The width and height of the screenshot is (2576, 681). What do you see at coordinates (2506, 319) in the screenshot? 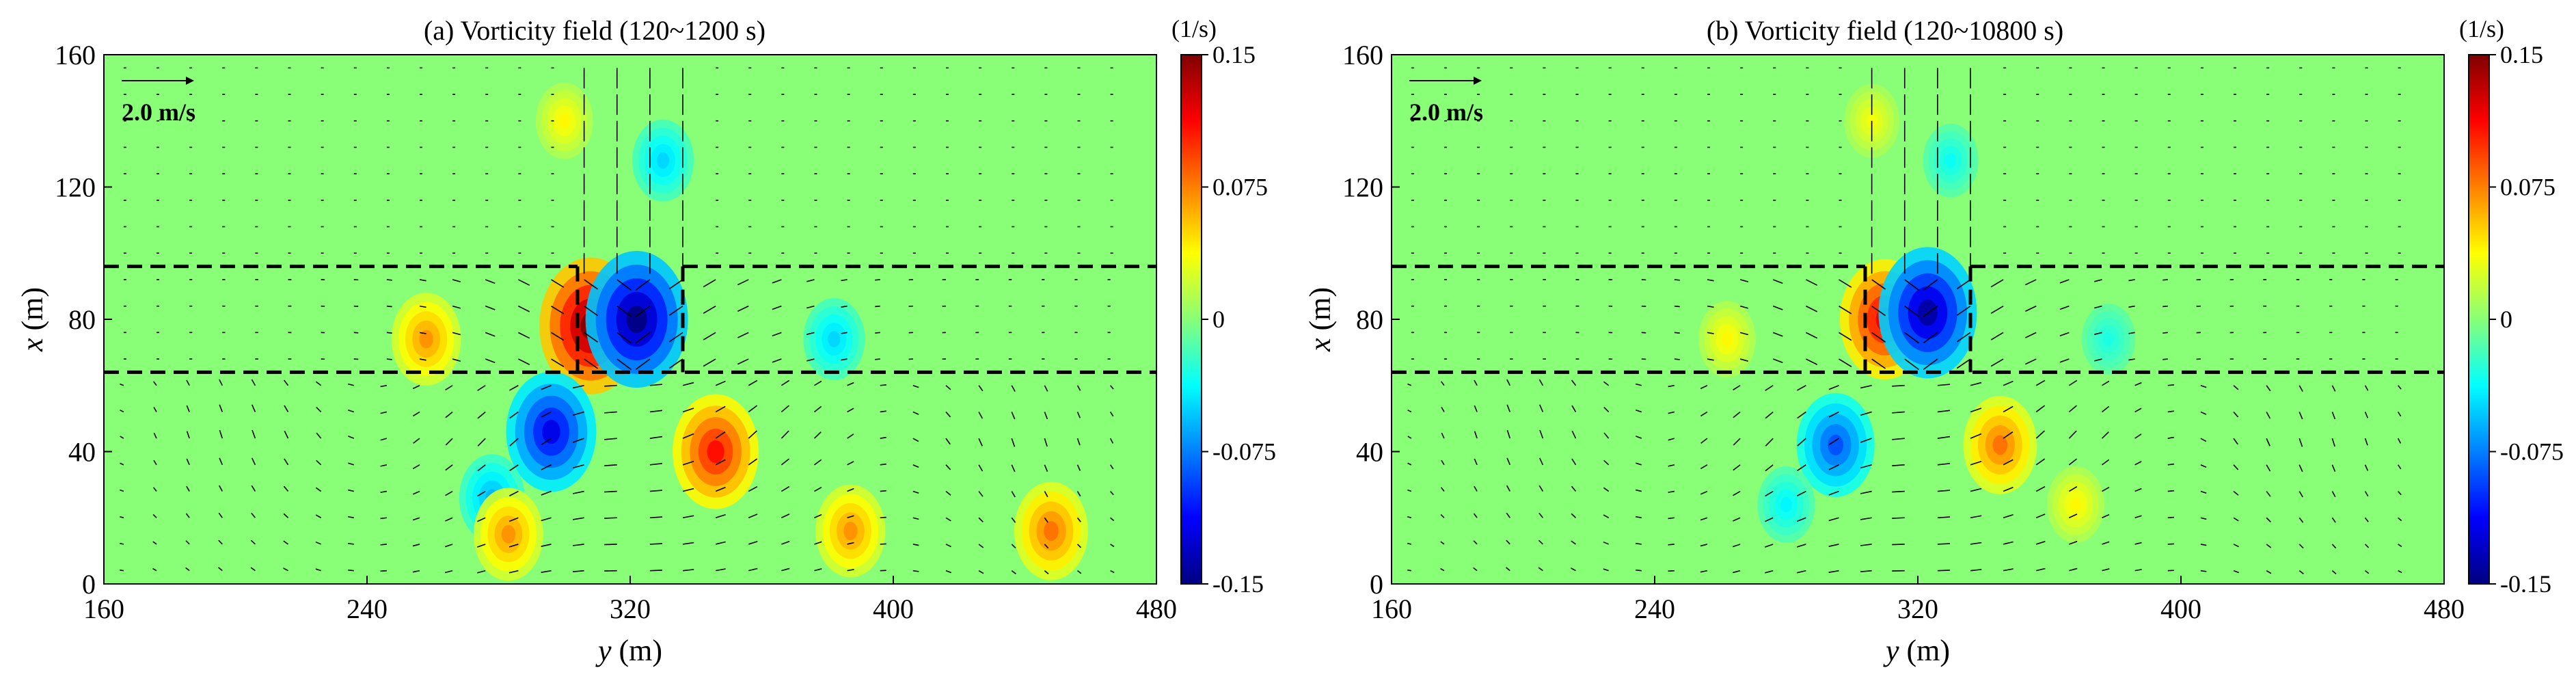
I see `panel-b-colorbar-tick-label-2: 0` at bounding box center [2506, 319].